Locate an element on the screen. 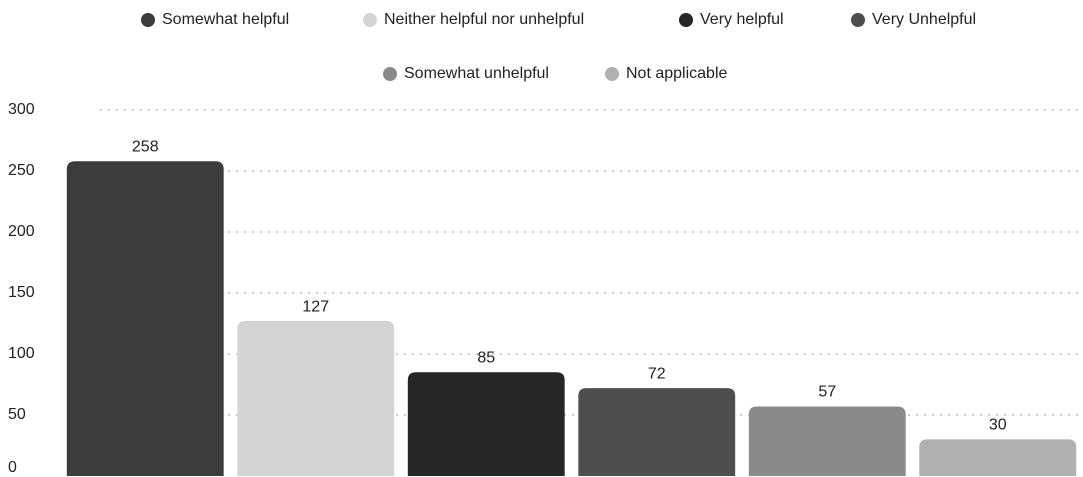  value-label: 127 is located at coordinates (315, 306).